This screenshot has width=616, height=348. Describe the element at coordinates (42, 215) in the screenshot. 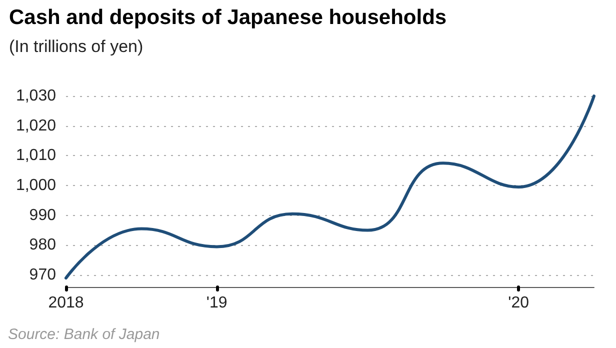

I see `y-tick-label: 990` at that location.